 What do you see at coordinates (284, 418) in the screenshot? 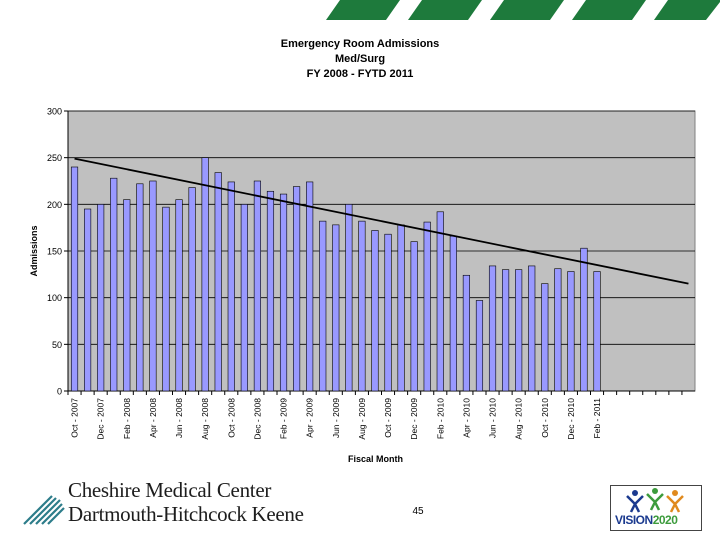
I see `x-tick-label: Feb - 2009` at bounding box center [284, 418].